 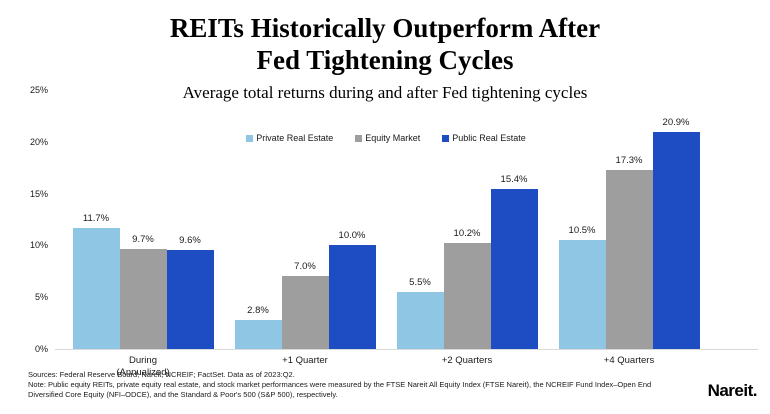 What do you see at coordinates (385, 60) in the screenshot?
I see `chart-title-line2: Fed Tightening Cycles` at bounding box center [385, 60].